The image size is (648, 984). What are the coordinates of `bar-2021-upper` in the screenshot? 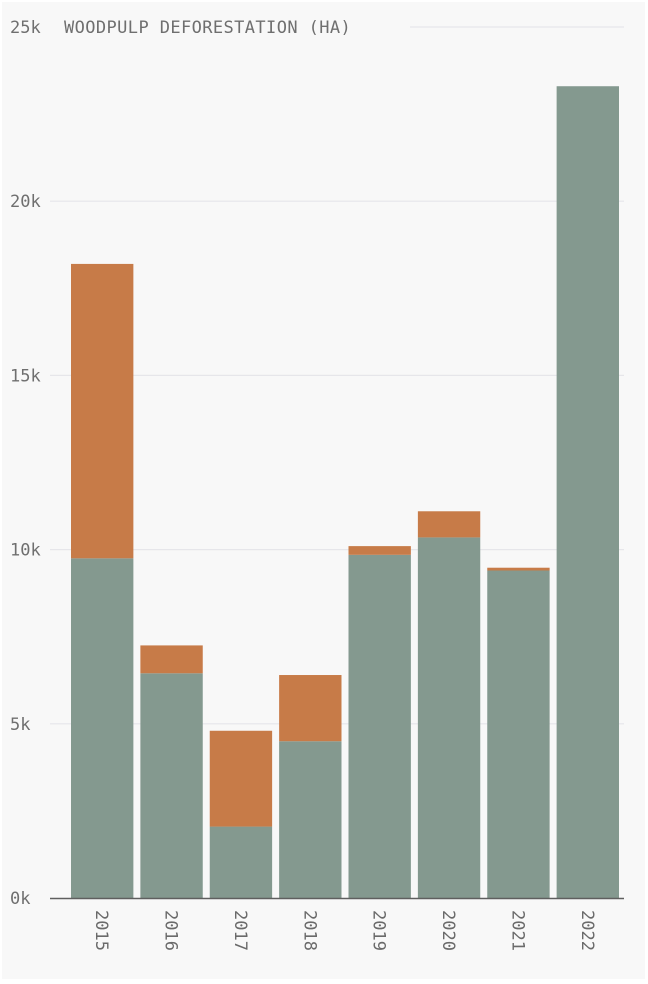 It's located at (518, 569).